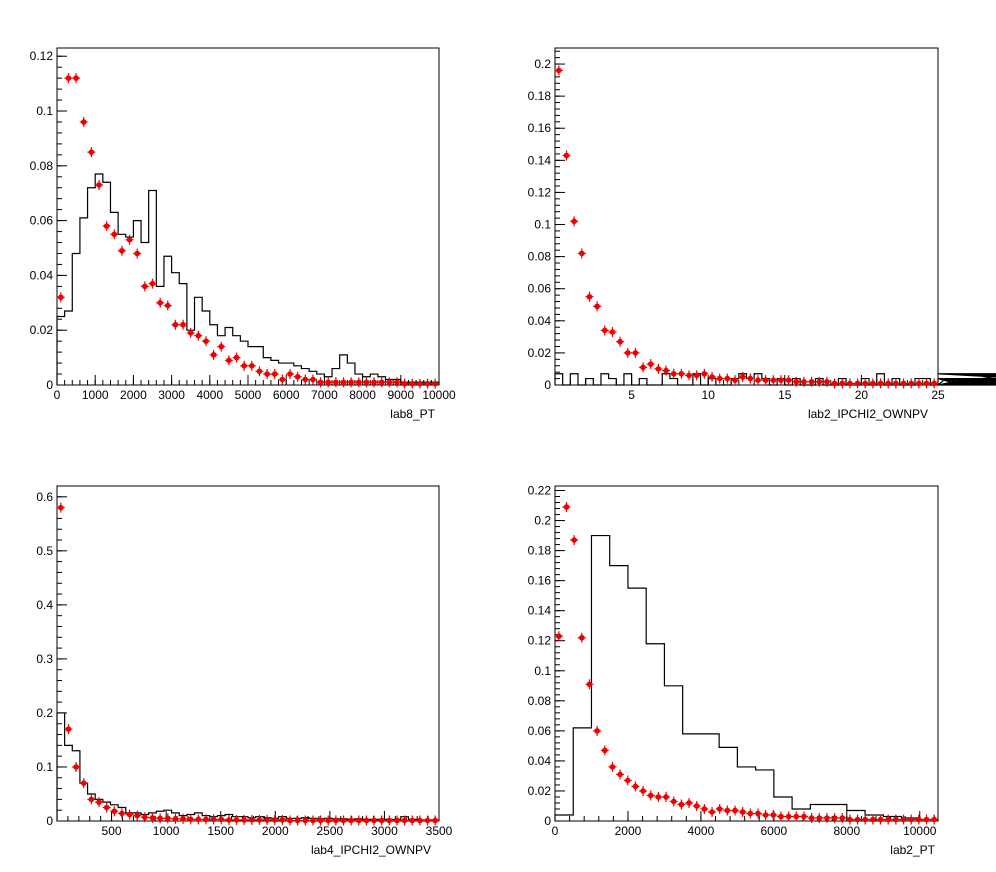  I want to click on y-tick-label: 0, so click(49, 821).